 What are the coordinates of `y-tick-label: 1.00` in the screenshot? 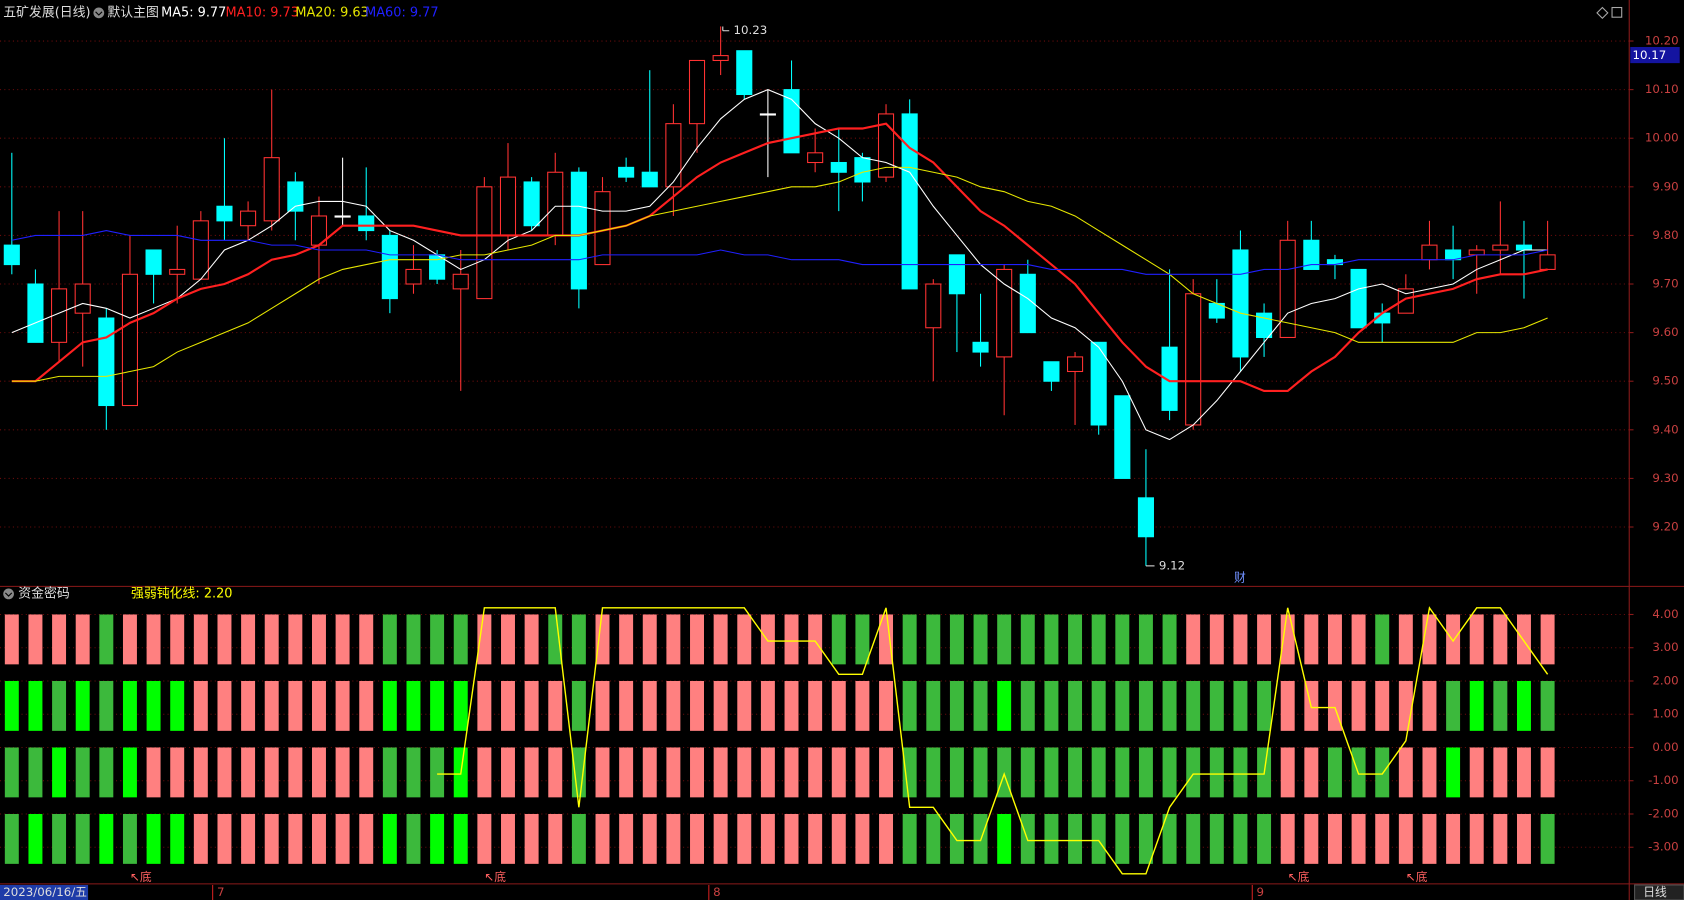 It's located at (1665, 714).